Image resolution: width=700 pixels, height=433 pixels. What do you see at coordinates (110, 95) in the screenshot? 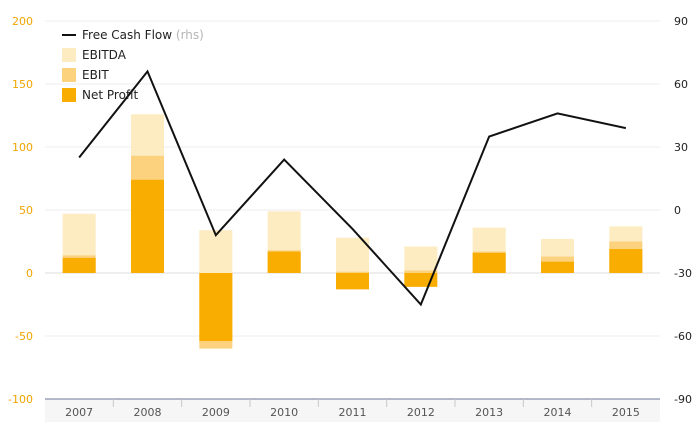
I see `legend-label-net-profit: Net Profit` at bounding box center [110, 95].